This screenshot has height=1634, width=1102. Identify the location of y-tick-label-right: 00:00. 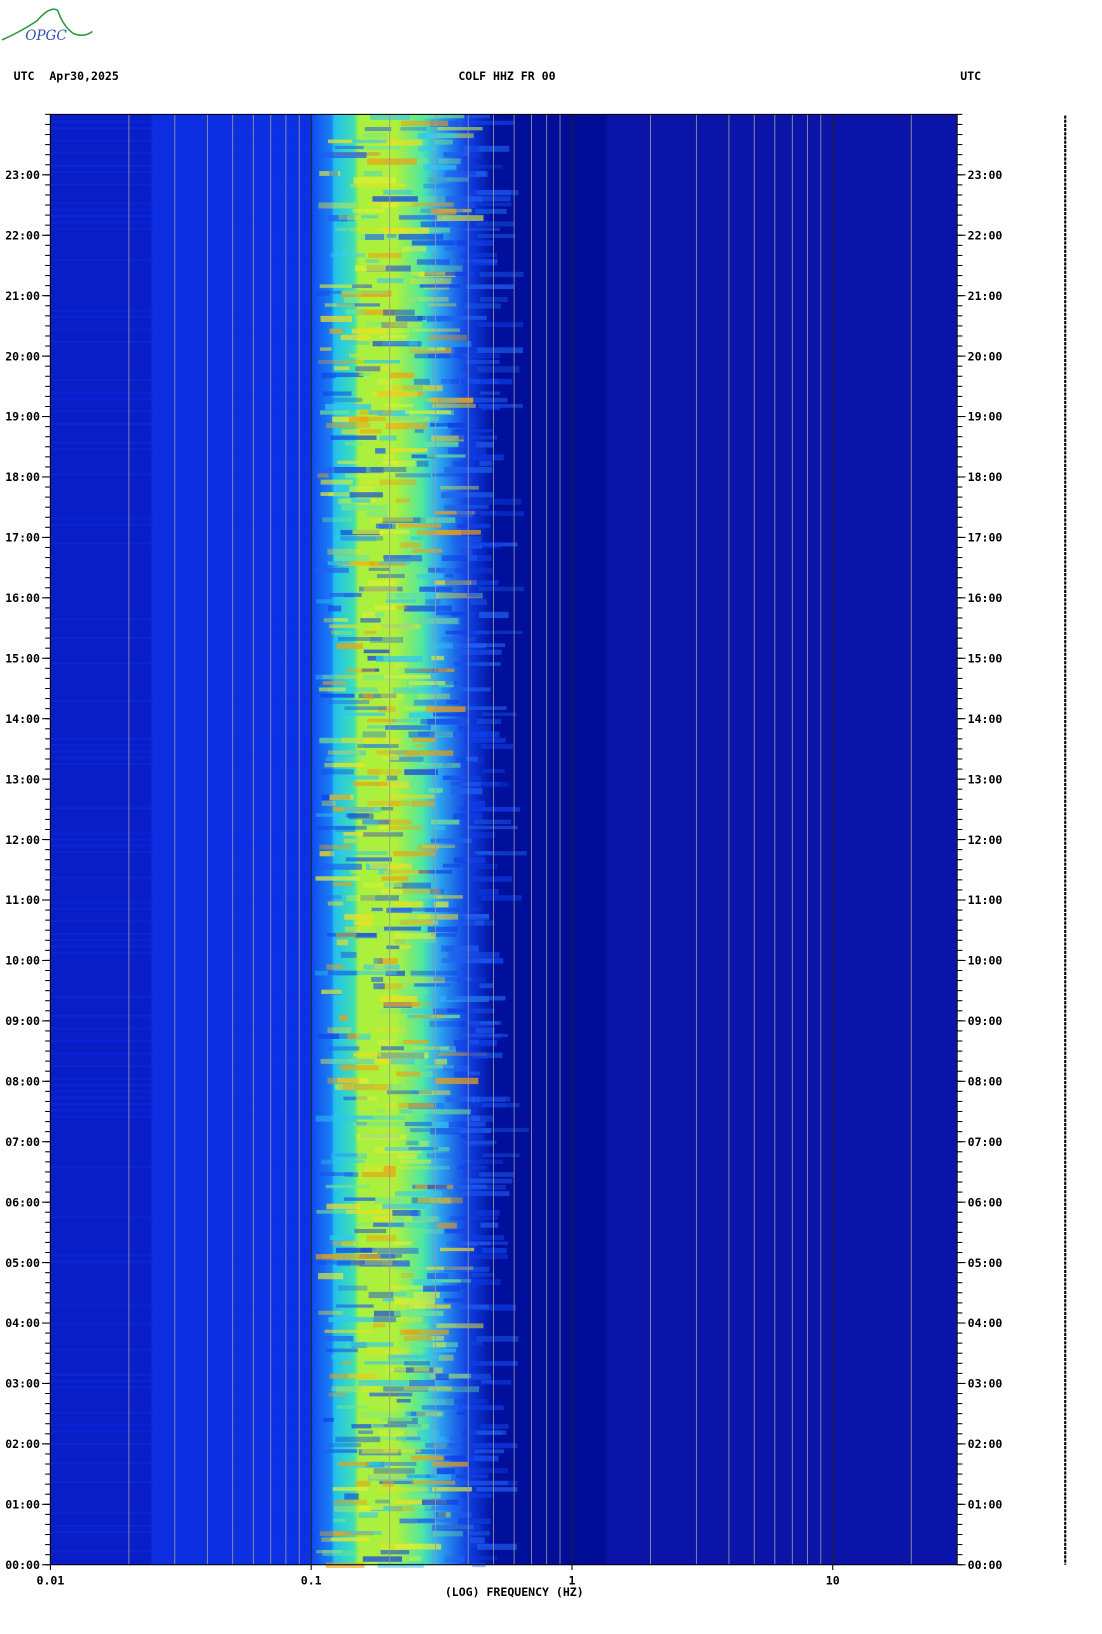
(985, 1565).